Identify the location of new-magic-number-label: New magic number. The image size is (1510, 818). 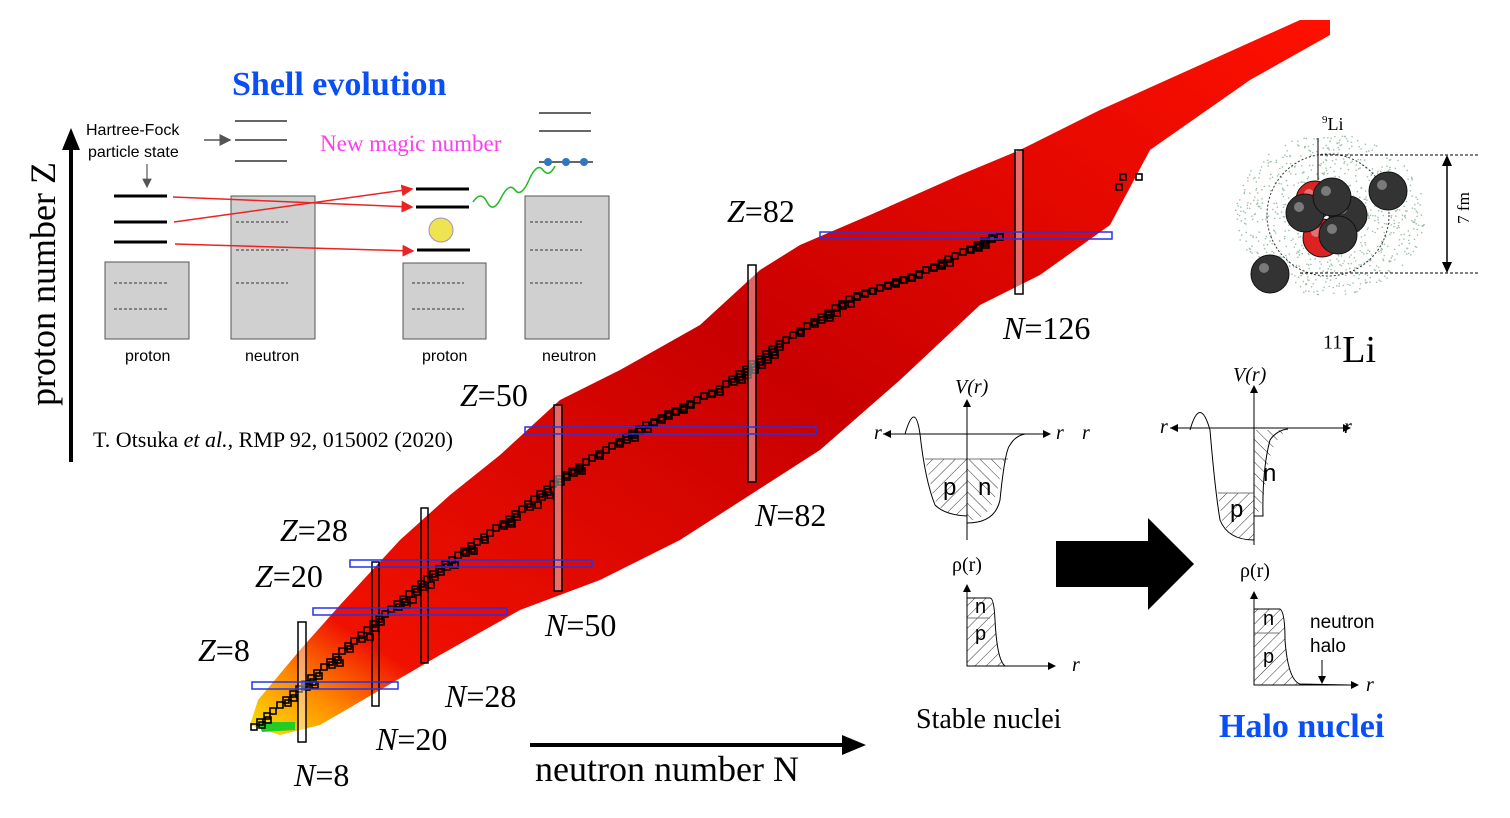
(411, 143).